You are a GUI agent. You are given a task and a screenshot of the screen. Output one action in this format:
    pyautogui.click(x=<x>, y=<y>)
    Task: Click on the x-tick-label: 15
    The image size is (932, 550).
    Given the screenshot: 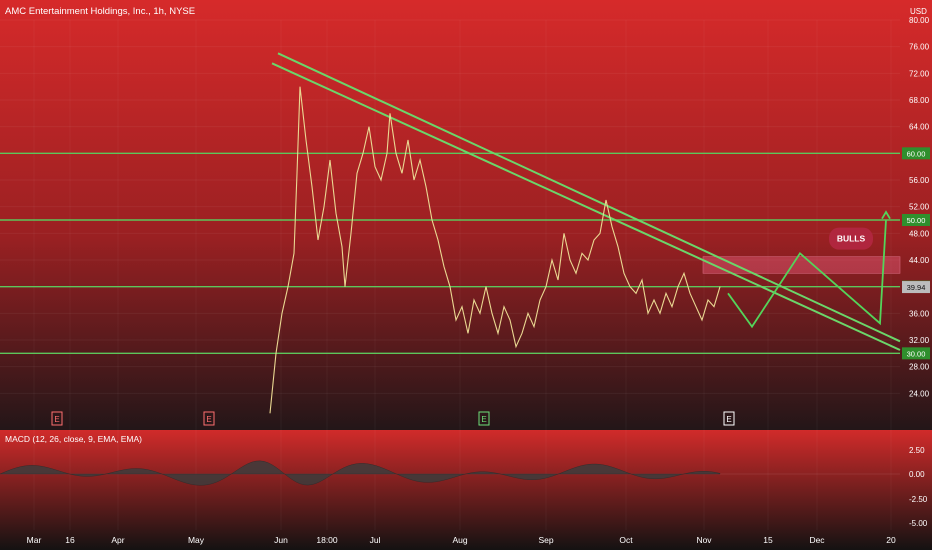 What is the action you would take?
    pyautogui.click(x=768, y=540)
    